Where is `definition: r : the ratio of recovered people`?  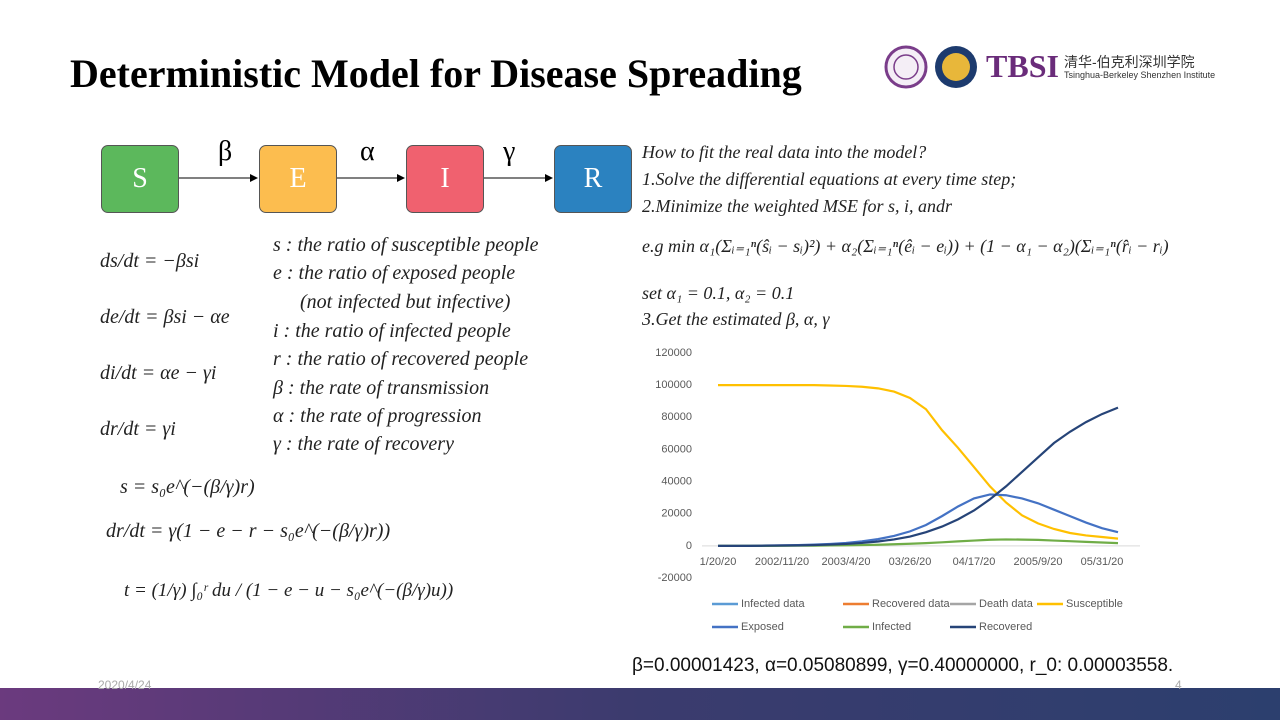 definition: r : the ratio of recovered people is located at coordinates (401, 359).